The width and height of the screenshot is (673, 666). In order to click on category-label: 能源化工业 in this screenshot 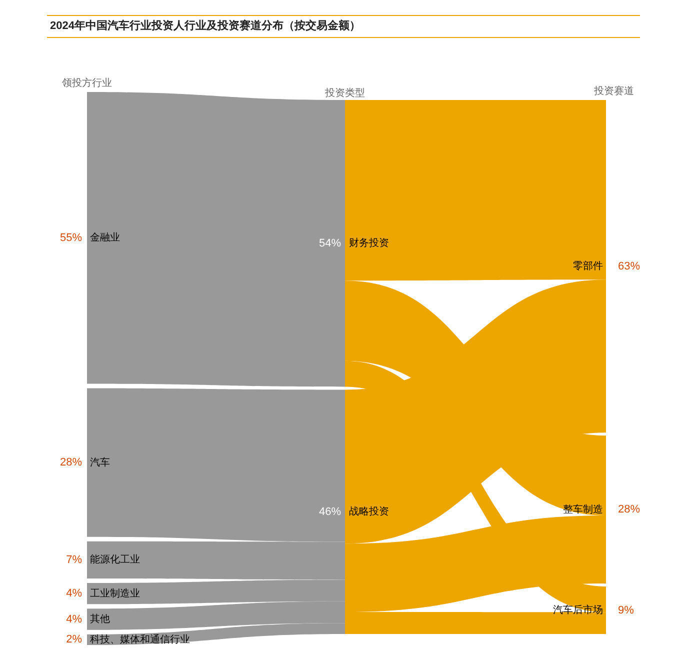, I will do `click(115, 560)`.